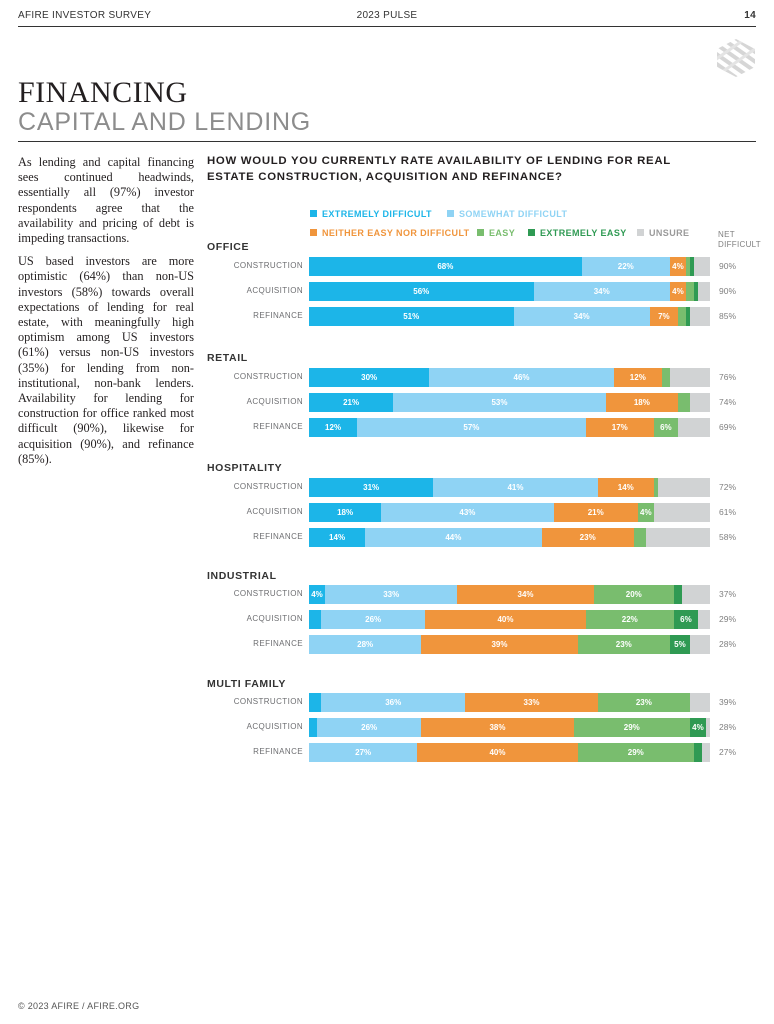 The width and height of the screenshot is (774, 1024). What do you see at coordinates (531, 702) in the screenshot?
I see `data-label: 33%` at bounding box center [531, 702].